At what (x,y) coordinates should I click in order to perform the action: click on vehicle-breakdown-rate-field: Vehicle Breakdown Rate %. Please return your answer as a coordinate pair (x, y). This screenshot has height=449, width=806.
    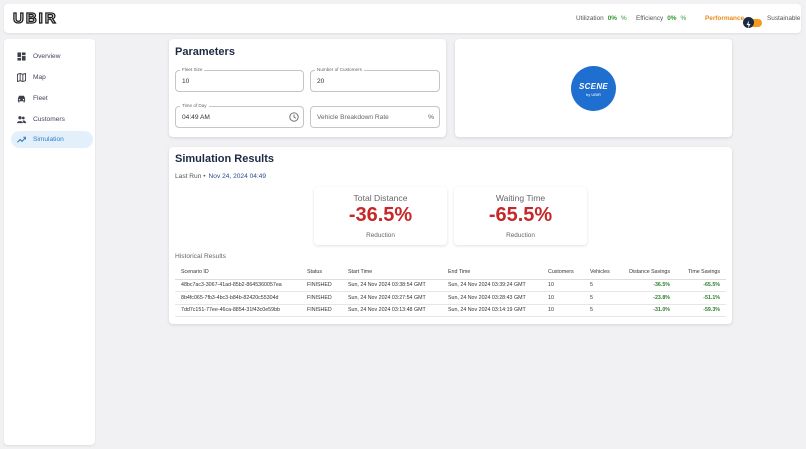
    Looking at the image, I should click on (375, 117).